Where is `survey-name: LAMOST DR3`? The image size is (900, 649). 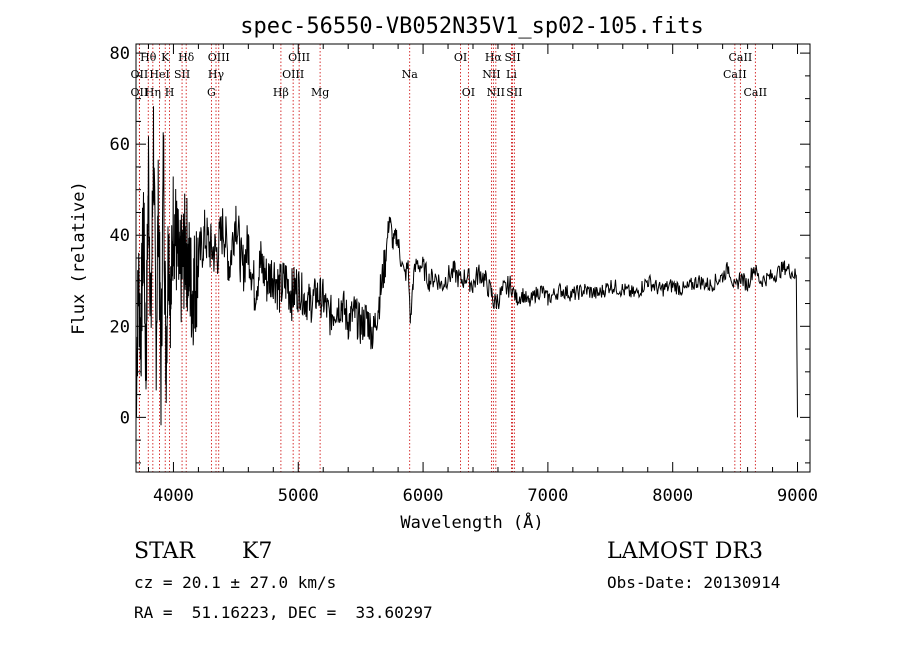 survey-name: LAMOST DR3 is located at coordinates (685, 551).